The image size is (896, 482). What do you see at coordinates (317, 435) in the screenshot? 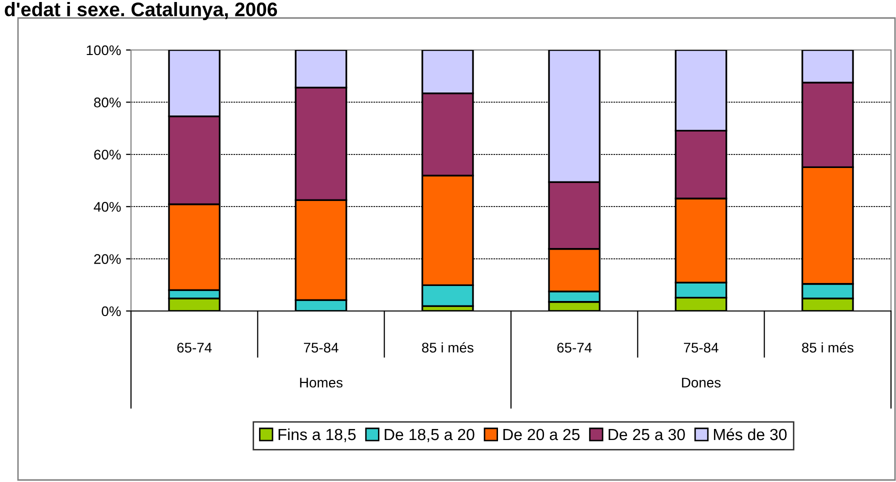
I see `legend-label: Fins a 18,5` at bounding box center [317, 435].